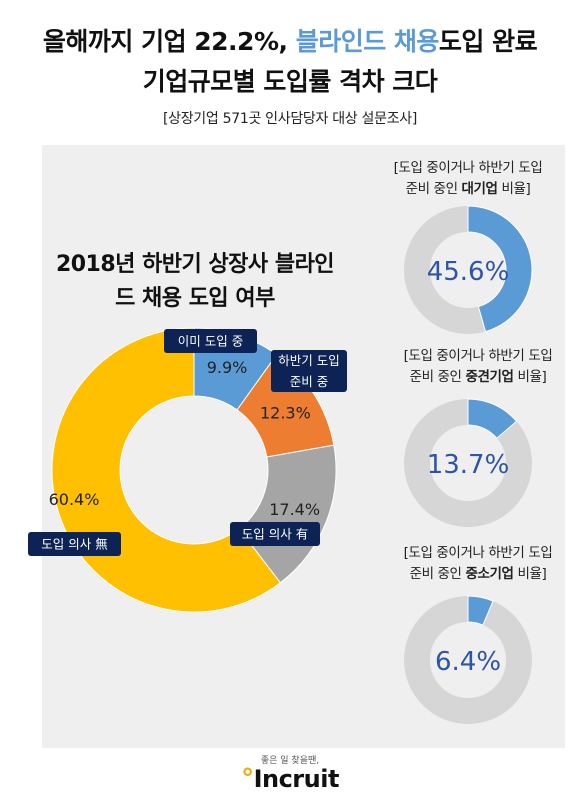 The image size is (580, 812). I want to click on donut-value-label: 12.3%, so click(285, 412).